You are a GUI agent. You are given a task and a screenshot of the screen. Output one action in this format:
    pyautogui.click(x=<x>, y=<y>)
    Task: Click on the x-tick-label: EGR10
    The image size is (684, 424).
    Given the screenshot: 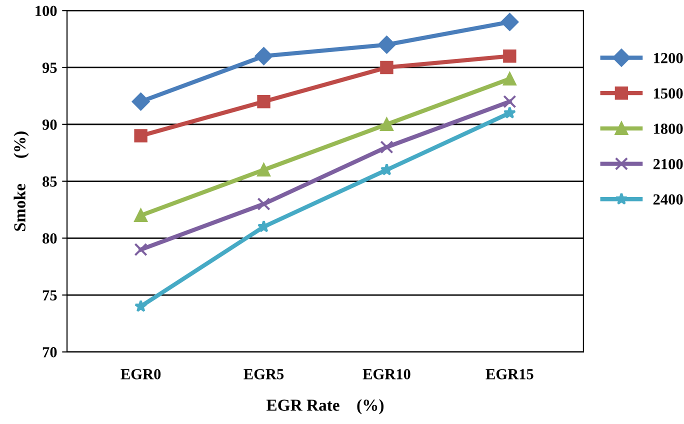 What is the action you would take?
    pyautogui.click(x=386, y=374)
    